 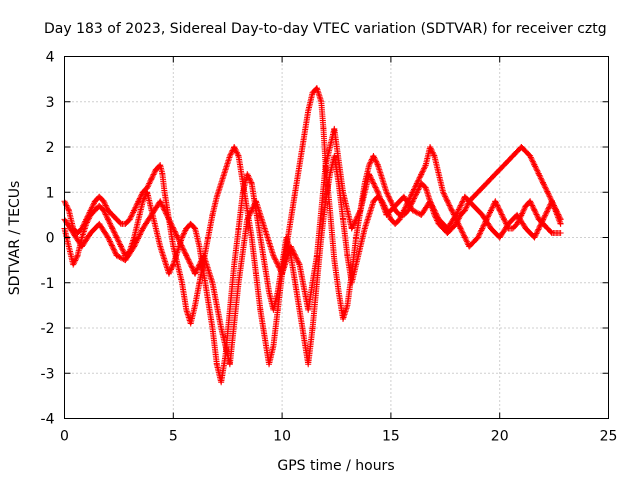 What do you see at coordinates (48, 329) in the screenshot?
I see `y-tick-label: -2` at bounding box center [48, 329].